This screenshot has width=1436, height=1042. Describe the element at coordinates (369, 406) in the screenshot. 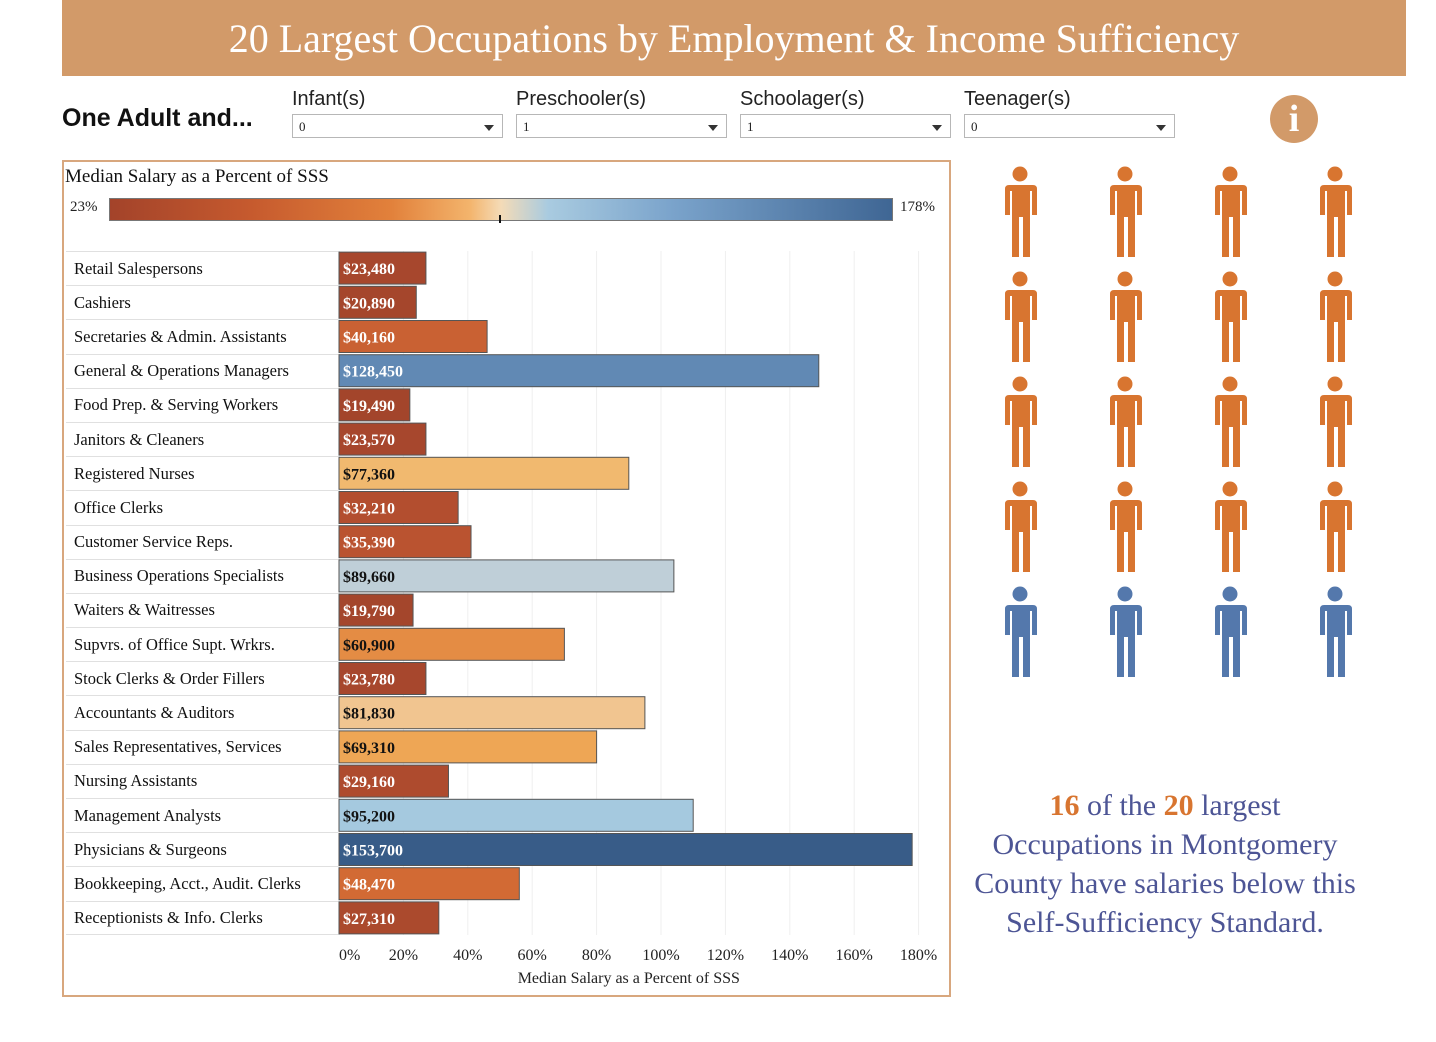

I see `bar-value-label: $19,490` at that location.